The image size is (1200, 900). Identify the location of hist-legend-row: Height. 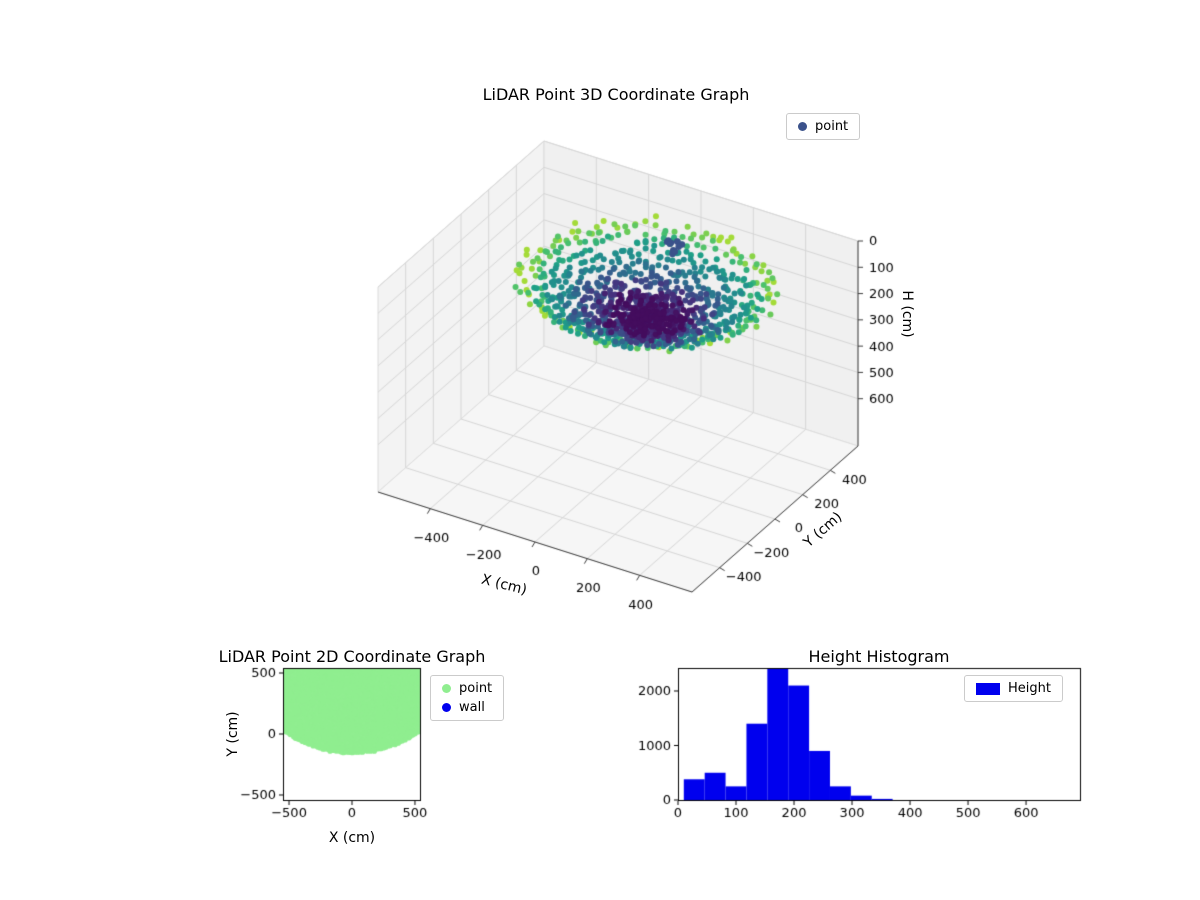
(1013, 688).